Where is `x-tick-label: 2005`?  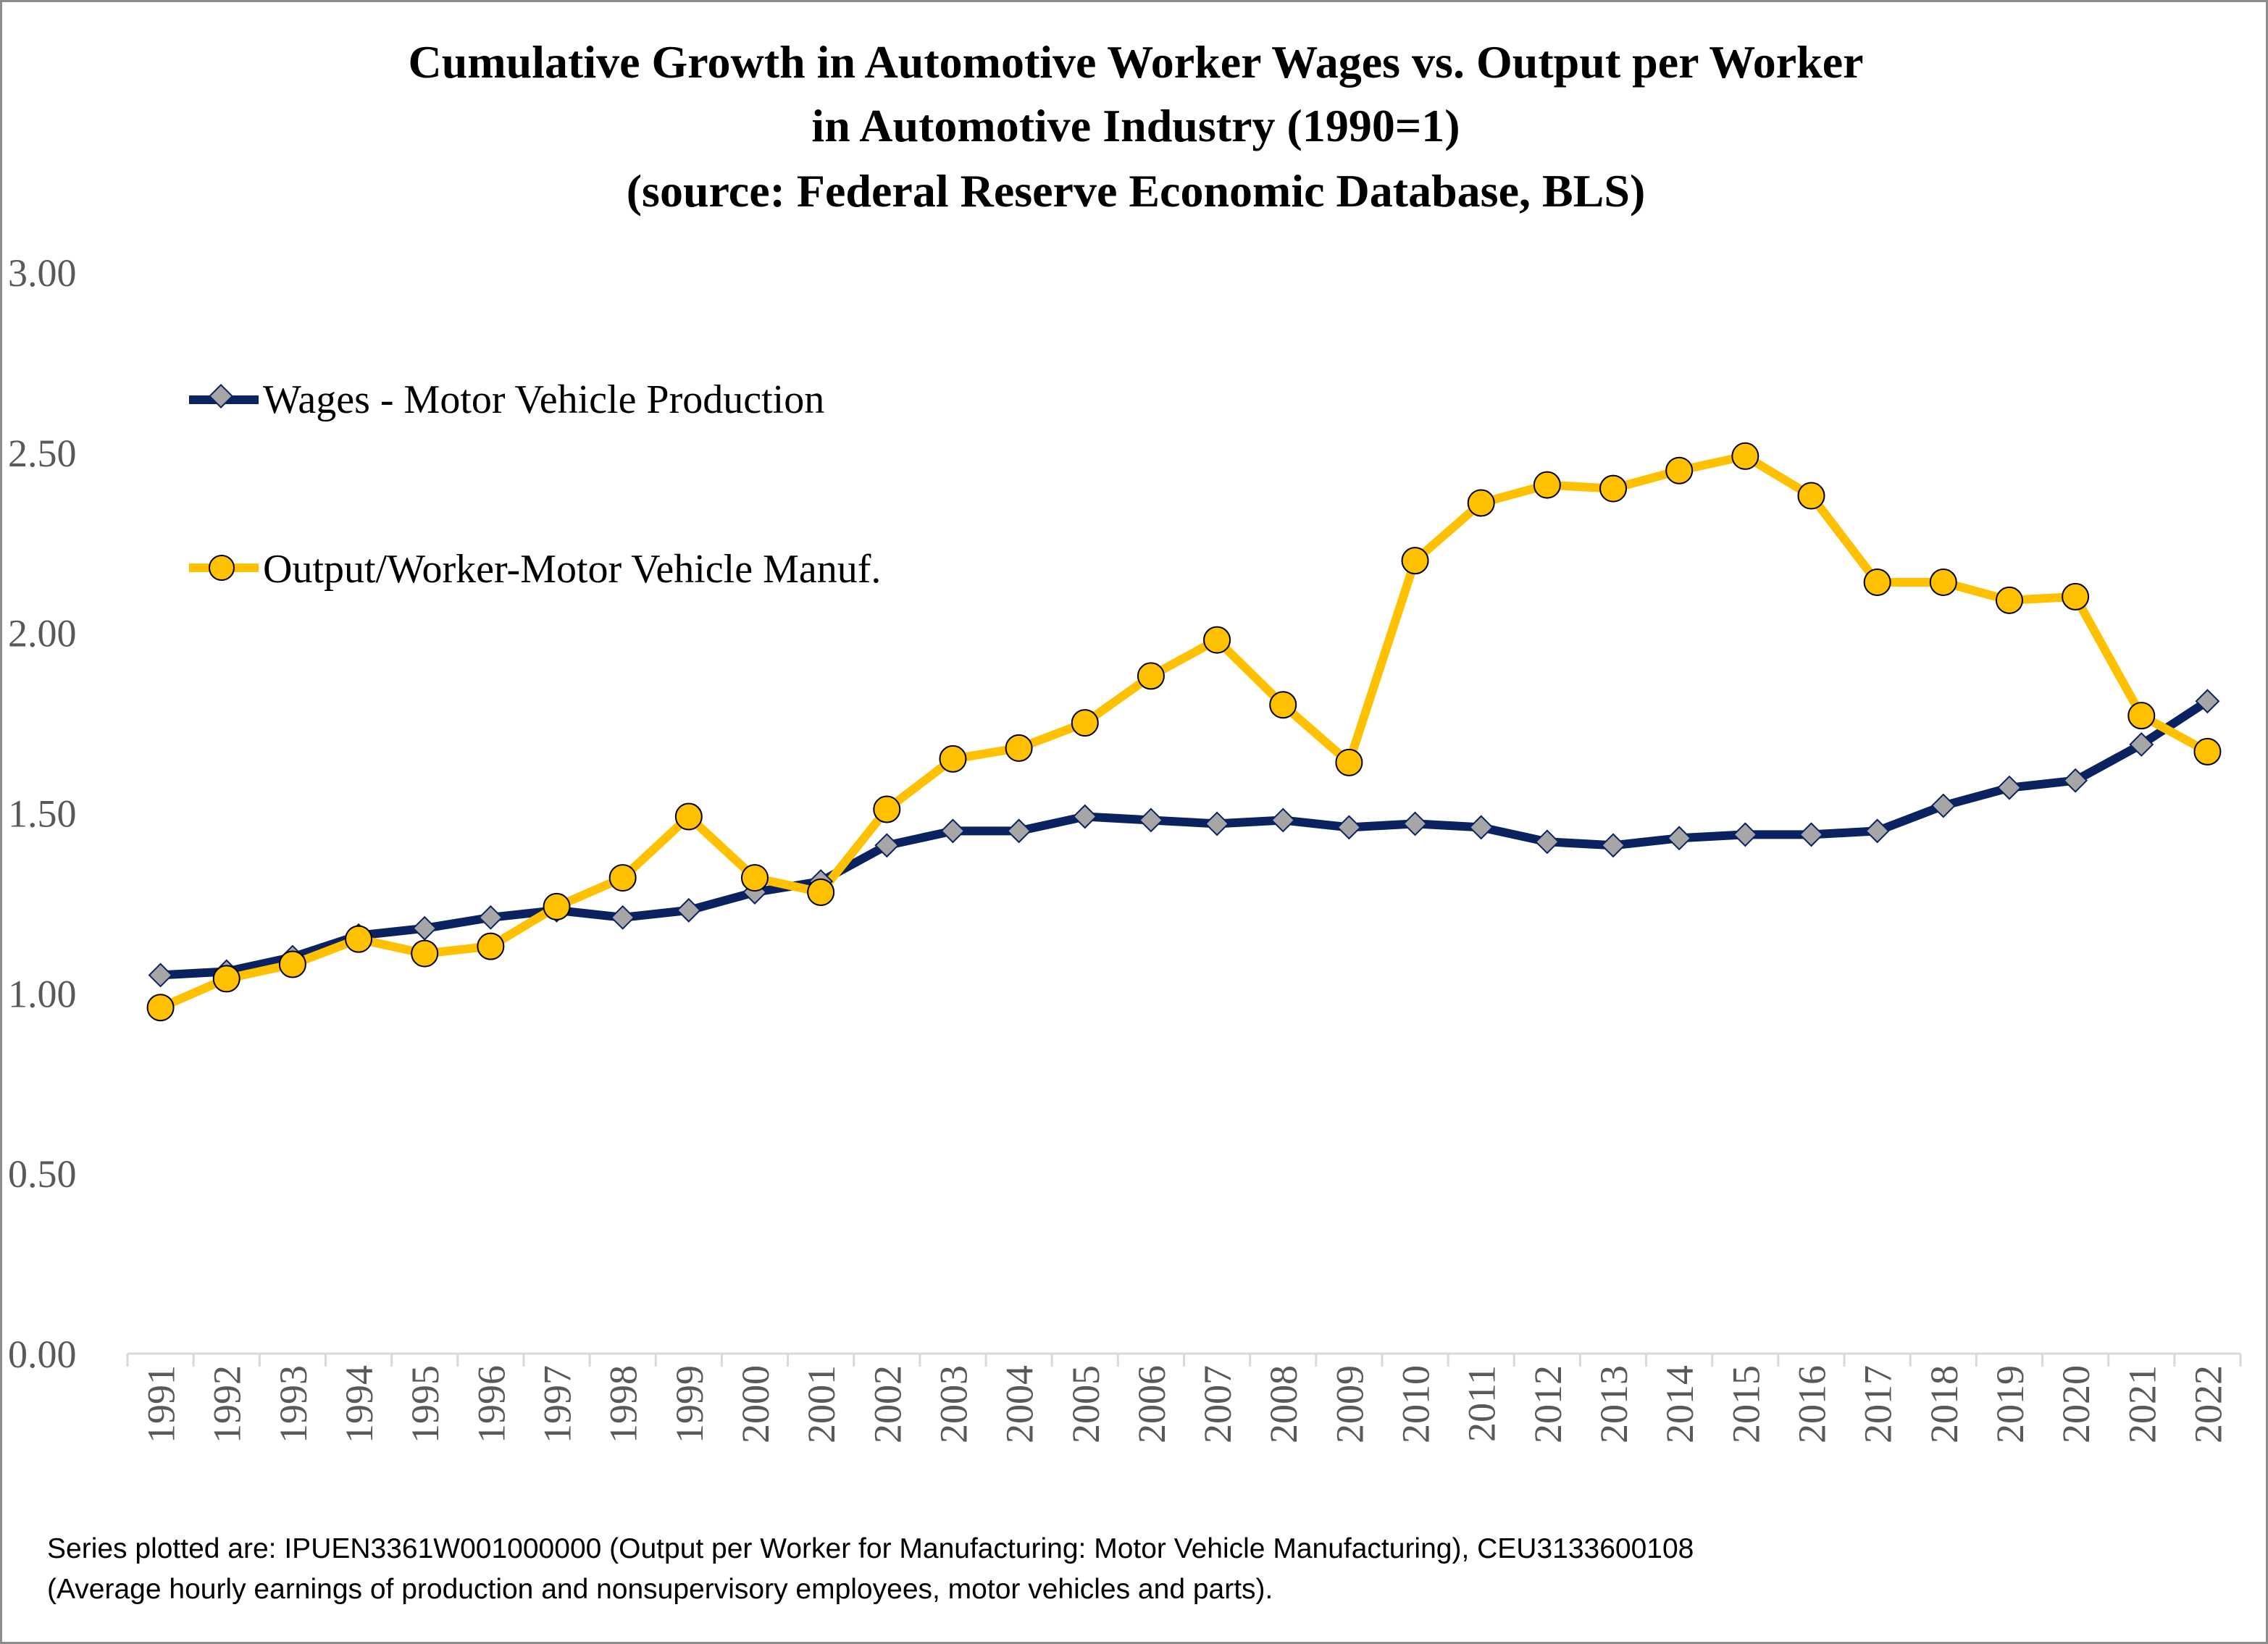 x-tick-label: 2005 is located at coordinates (1086, 1404).